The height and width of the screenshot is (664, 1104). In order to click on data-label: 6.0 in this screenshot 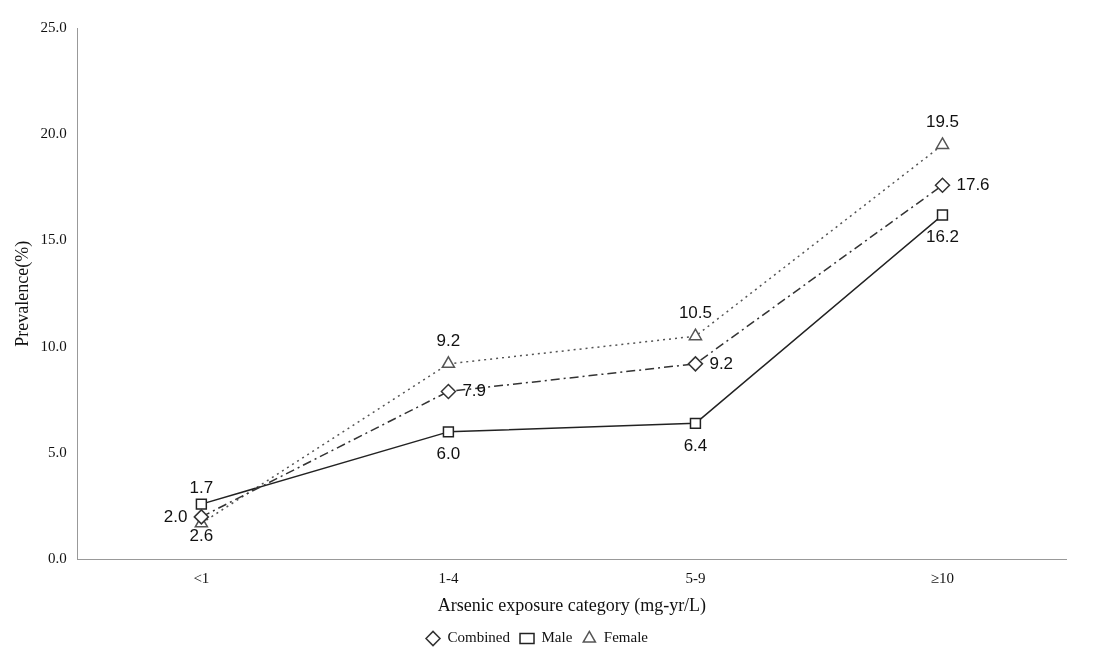, I will do `click(448, 454)`.